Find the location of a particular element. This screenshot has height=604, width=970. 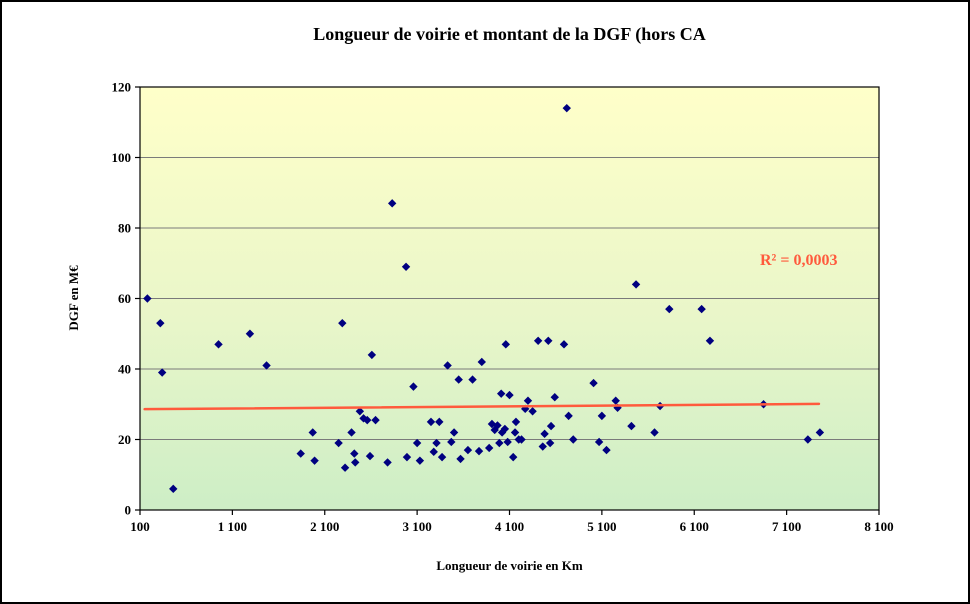

x-tick-label: 7 100 is located at coordinates (786, 526).